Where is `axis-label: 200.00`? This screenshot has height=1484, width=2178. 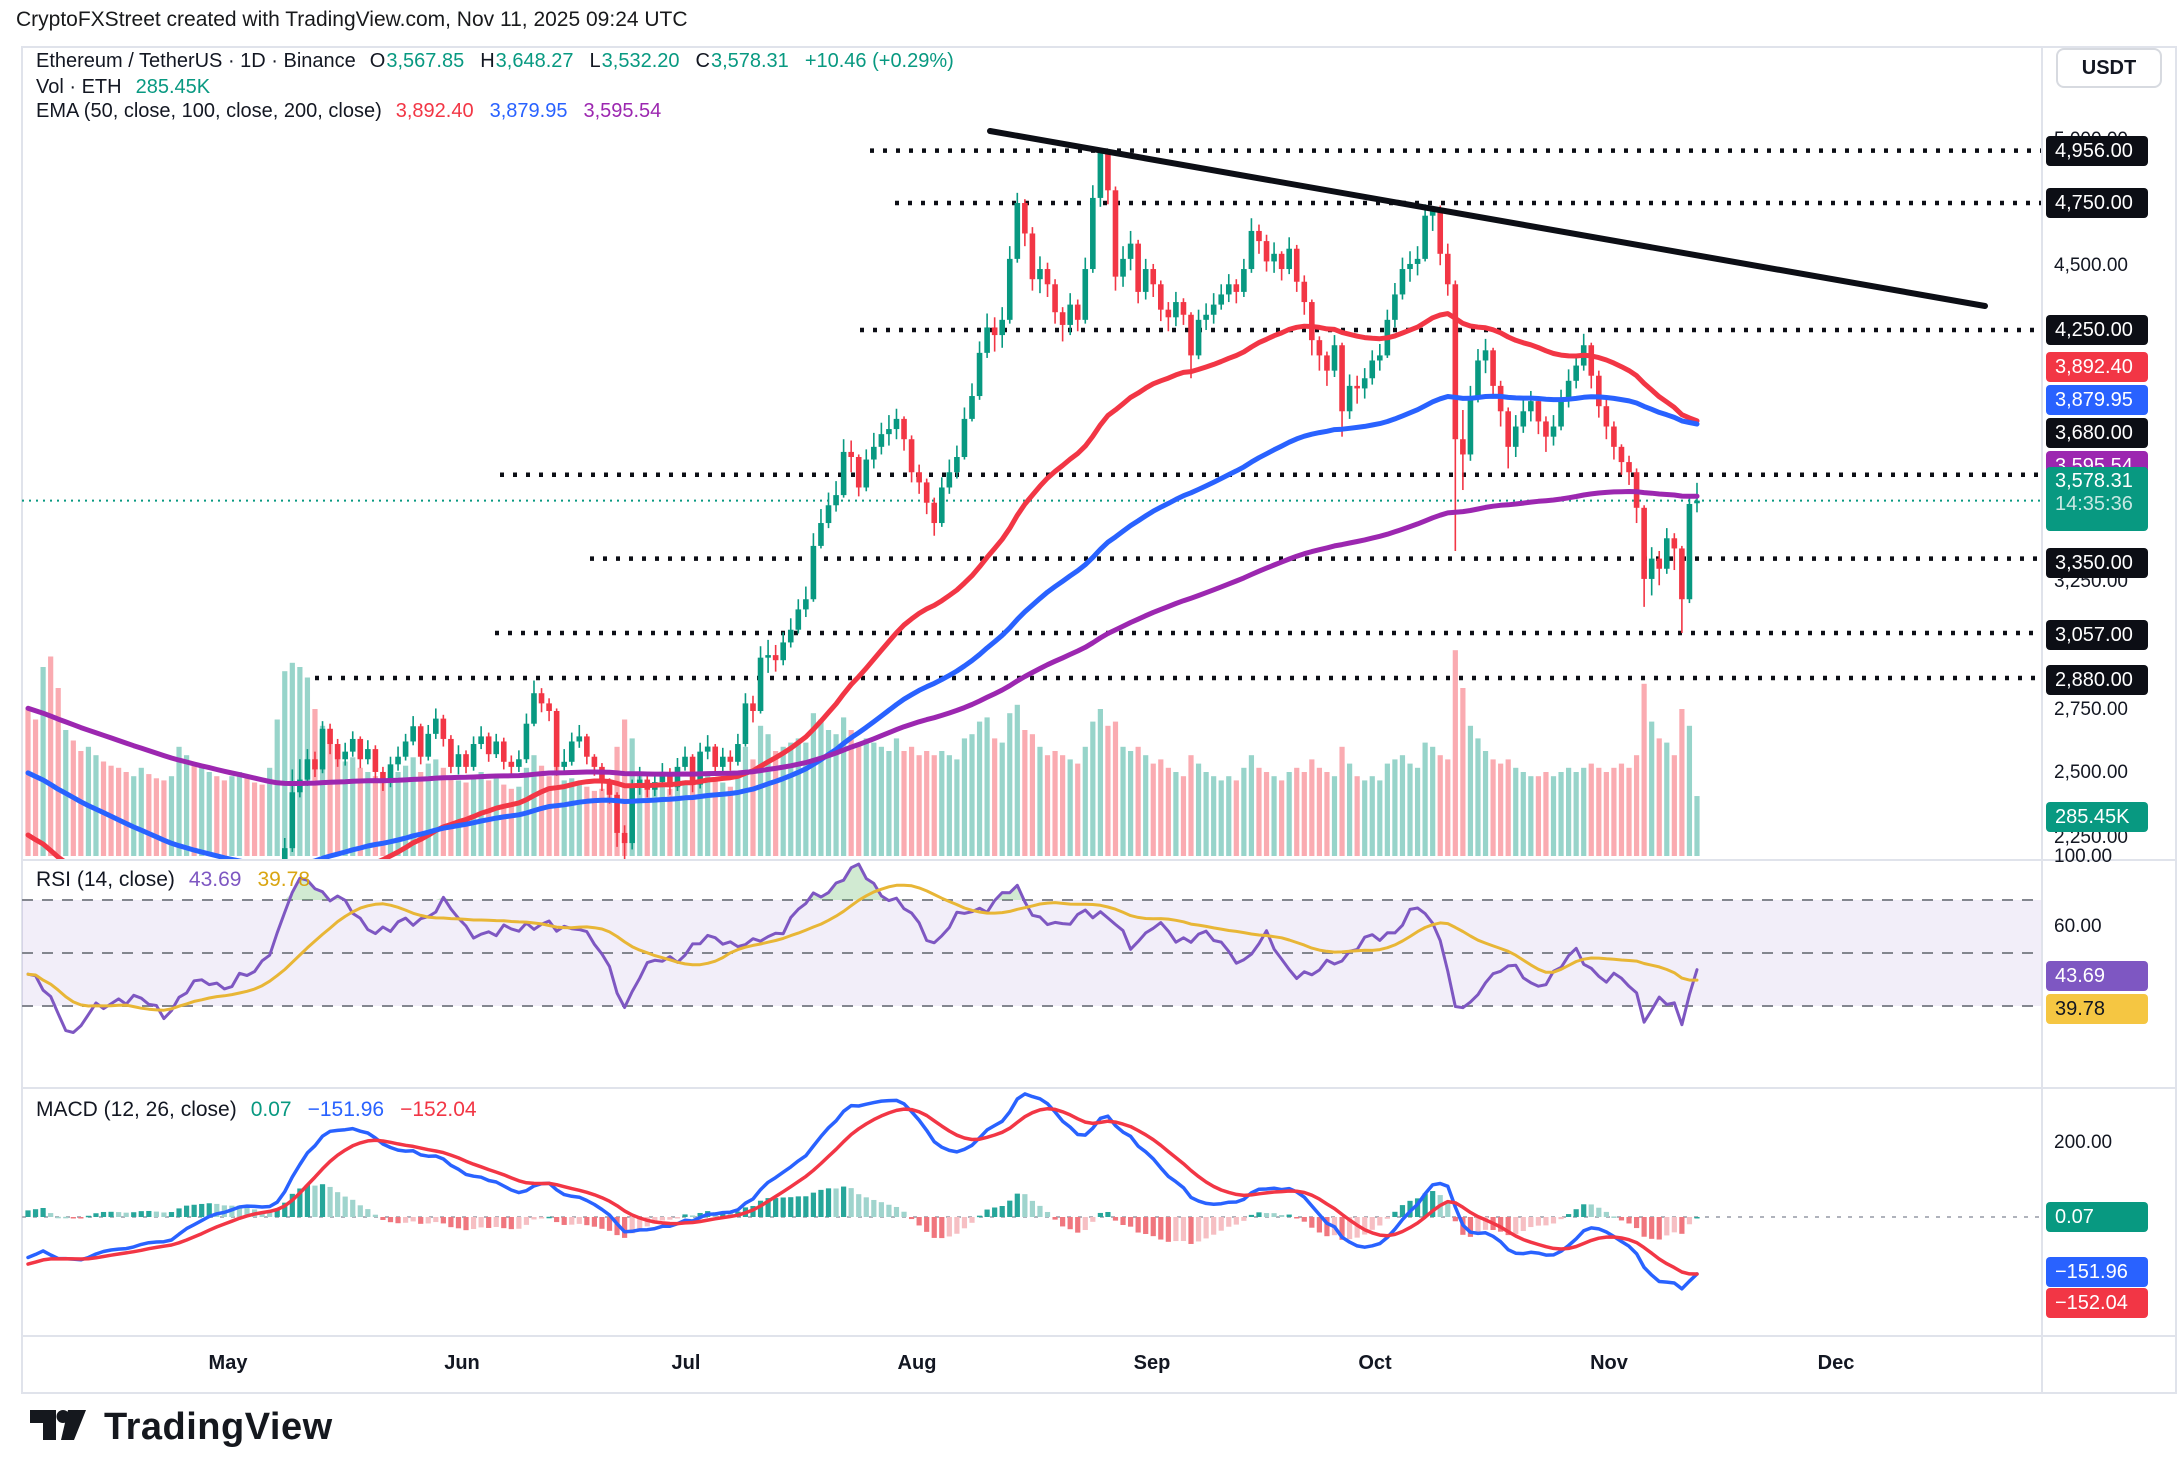 axis-label: 200.00 is located at coordinates (2083, 1142).